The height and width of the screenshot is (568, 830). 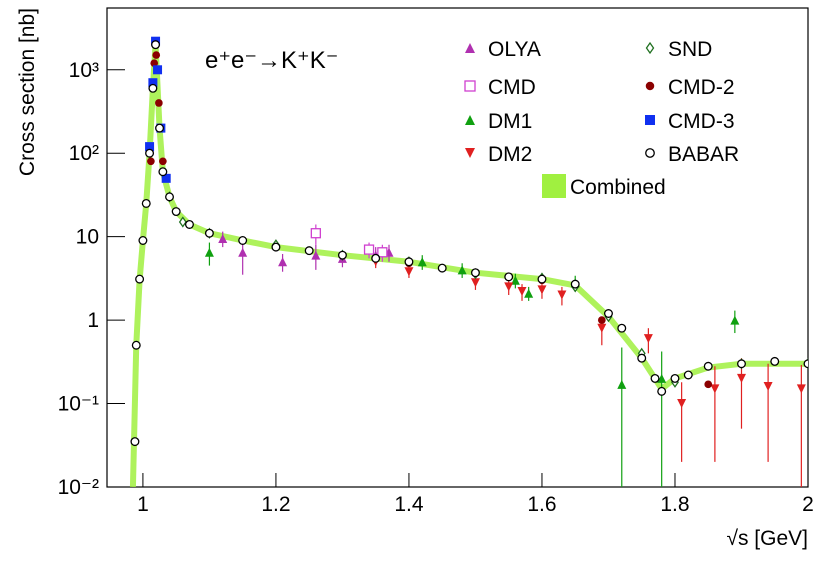 What do you see at coordinates (78, 487) in the screenshot?
I see `y-tick-label: 10⁻²` at bounding box center [78, 487].